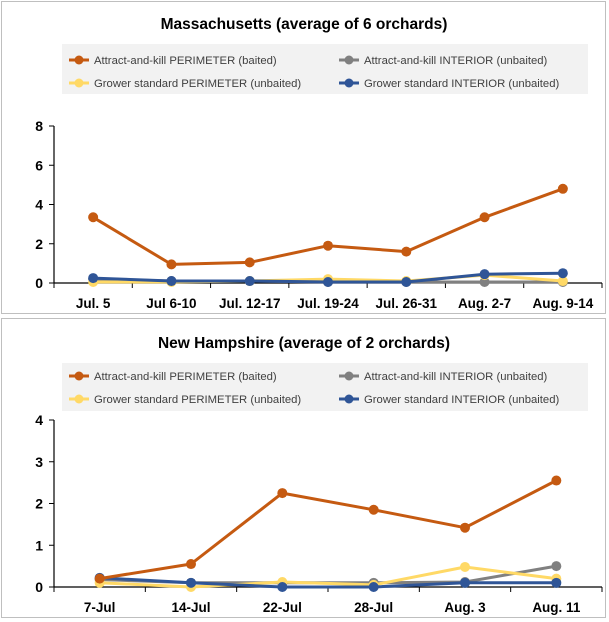  Describe the element at coordinates (39, 126) in the screenshot. I see `ma-y-tick-label: 8` at that location.